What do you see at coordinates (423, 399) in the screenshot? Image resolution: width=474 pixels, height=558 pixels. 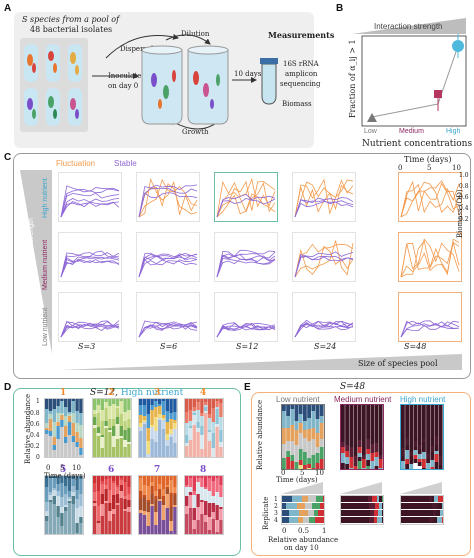 I see `panel-e-col-high: High nutrient` at bounding box center [423, 399].